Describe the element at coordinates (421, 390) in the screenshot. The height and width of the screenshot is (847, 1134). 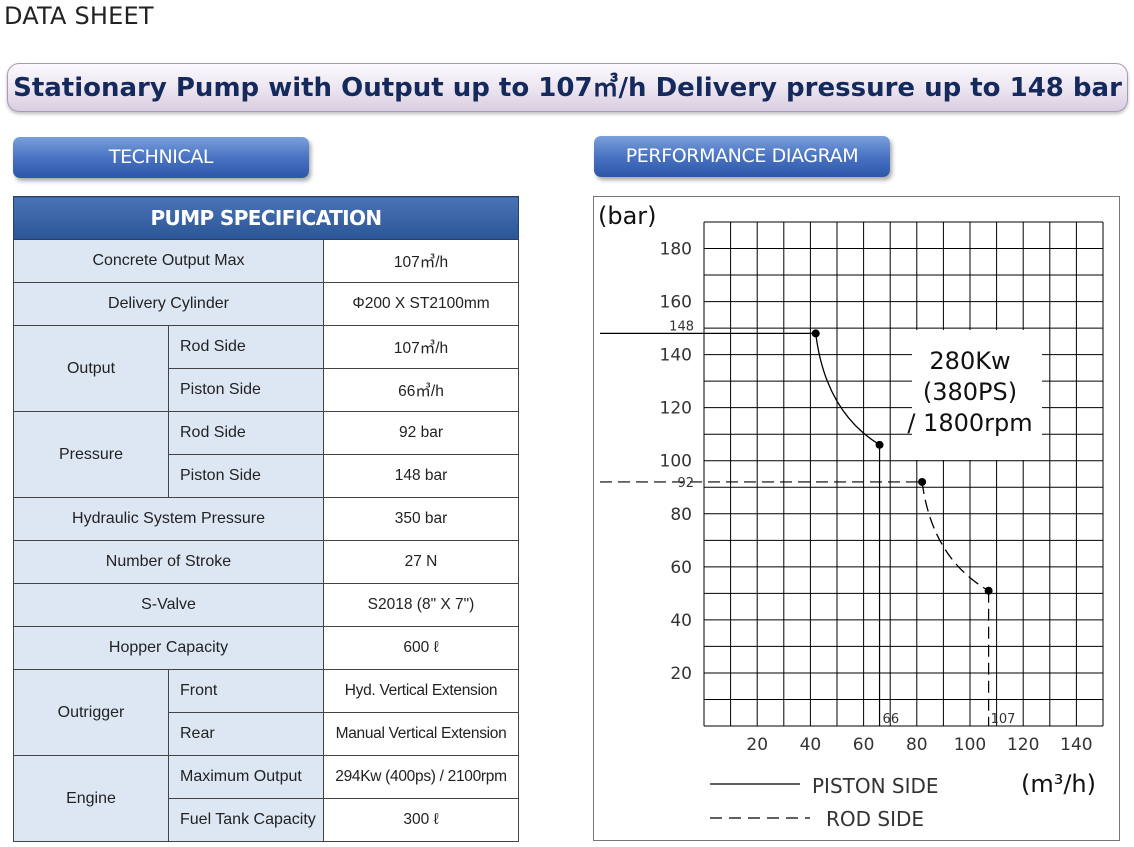
I see `row-value: 66㎥/h` at that location.